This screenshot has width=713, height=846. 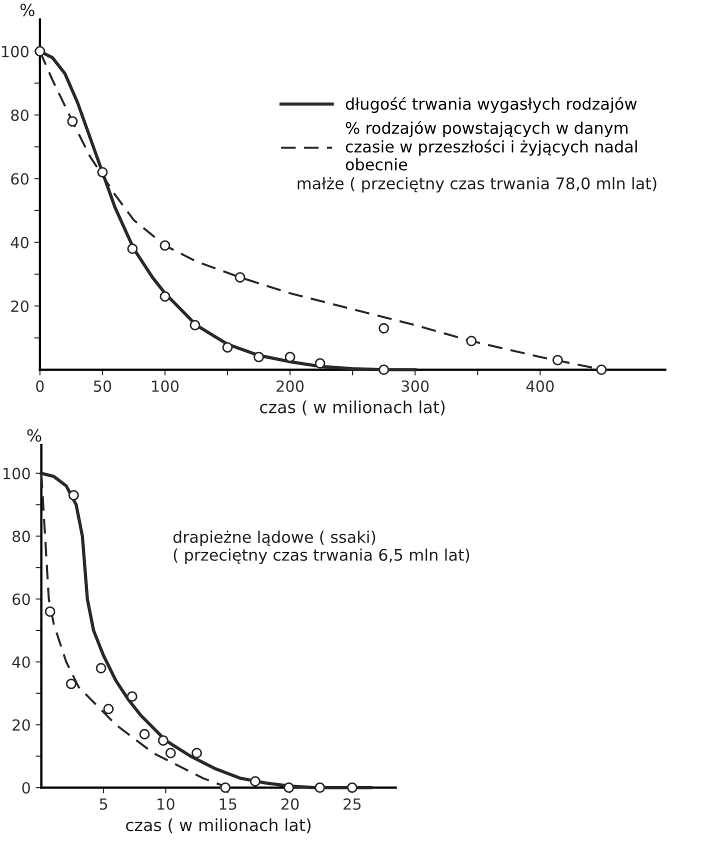 I want to click on annotation: drapieżne lądowe ( ssaki) ( przeciętny czas trwania 6,5 mln lat), so click(x=321, y=547).